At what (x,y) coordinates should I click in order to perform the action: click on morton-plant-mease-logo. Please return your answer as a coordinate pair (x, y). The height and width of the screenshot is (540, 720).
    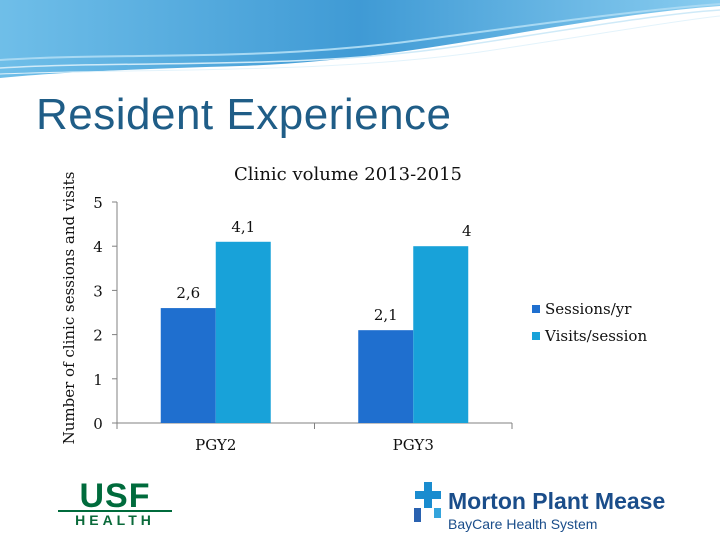
    Looking at the image, I should click on (427, 502).